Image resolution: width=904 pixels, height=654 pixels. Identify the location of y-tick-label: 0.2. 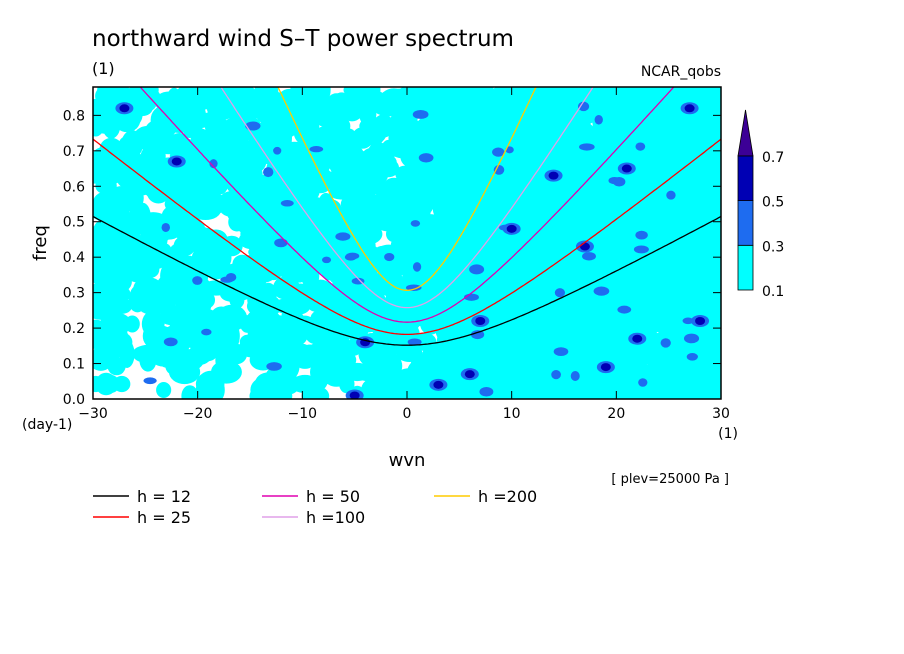
(74, 329).